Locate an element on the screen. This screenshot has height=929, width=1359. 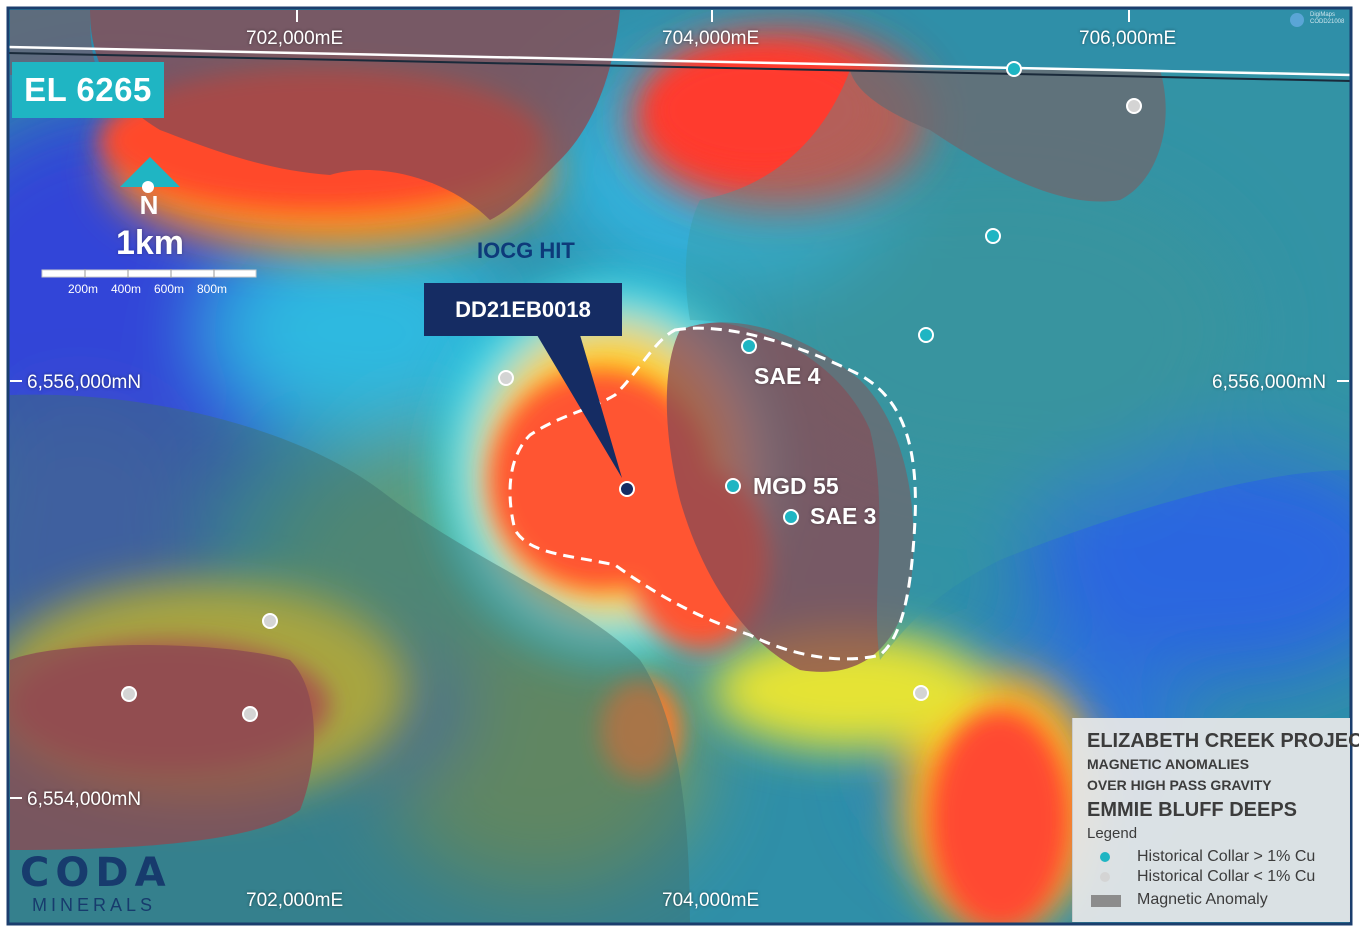
legend-item: Historical Collar > 1% Cu is located at coordinates (1226, 856).